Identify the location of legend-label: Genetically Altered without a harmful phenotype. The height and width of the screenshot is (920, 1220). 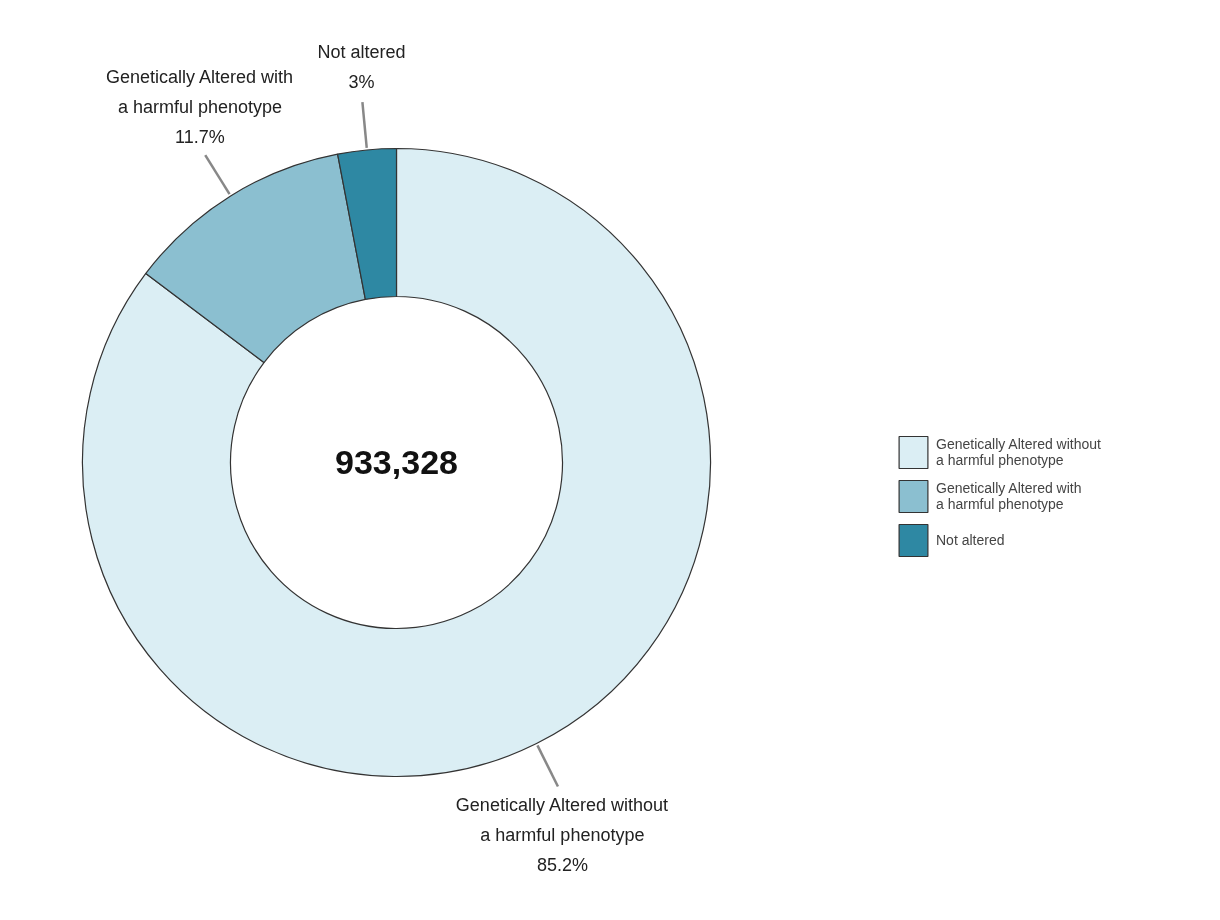
(1018, 452).